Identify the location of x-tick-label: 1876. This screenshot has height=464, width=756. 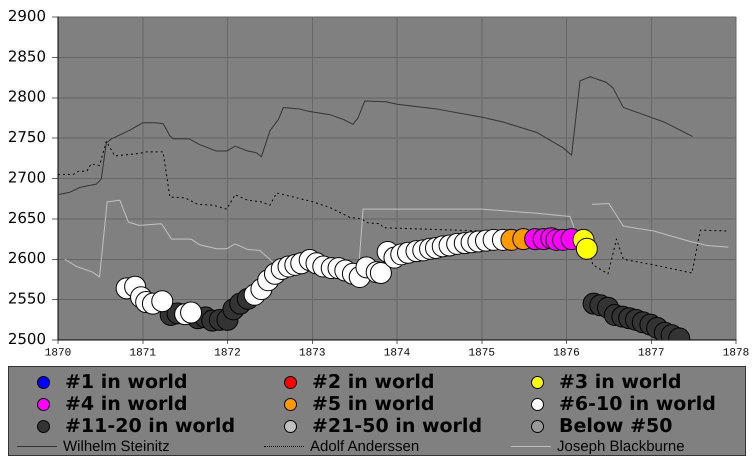
(566, 354).